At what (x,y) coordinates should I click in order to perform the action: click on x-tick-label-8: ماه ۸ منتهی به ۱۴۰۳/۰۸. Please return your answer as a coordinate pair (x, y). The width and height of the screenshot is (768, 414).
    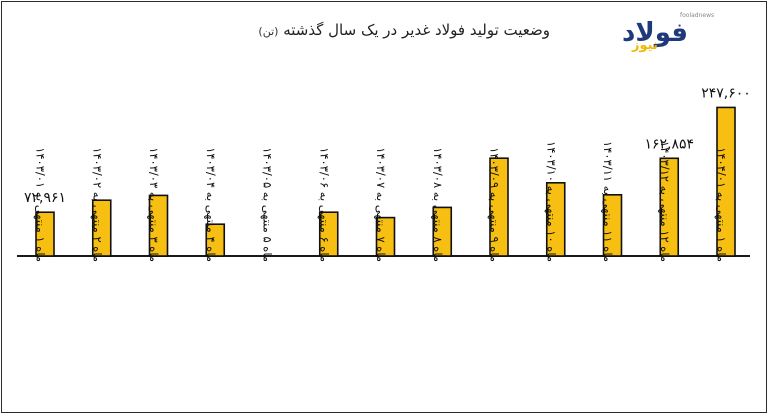
    Looking at the image, I should click on (438, 204).